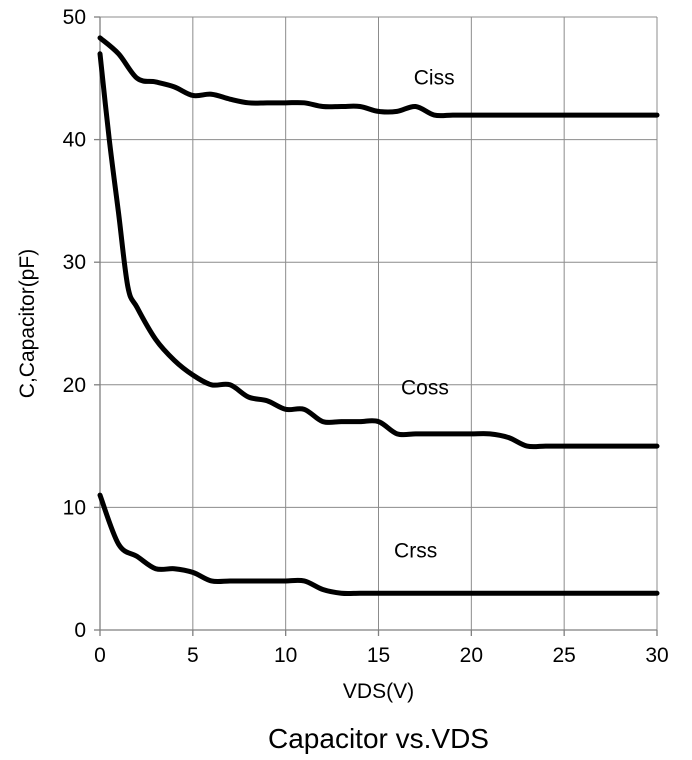 The width and height of the screenshot is (692, 760). I want to click on chart-title: Capacitor vs.VDS, so click(378, 738).